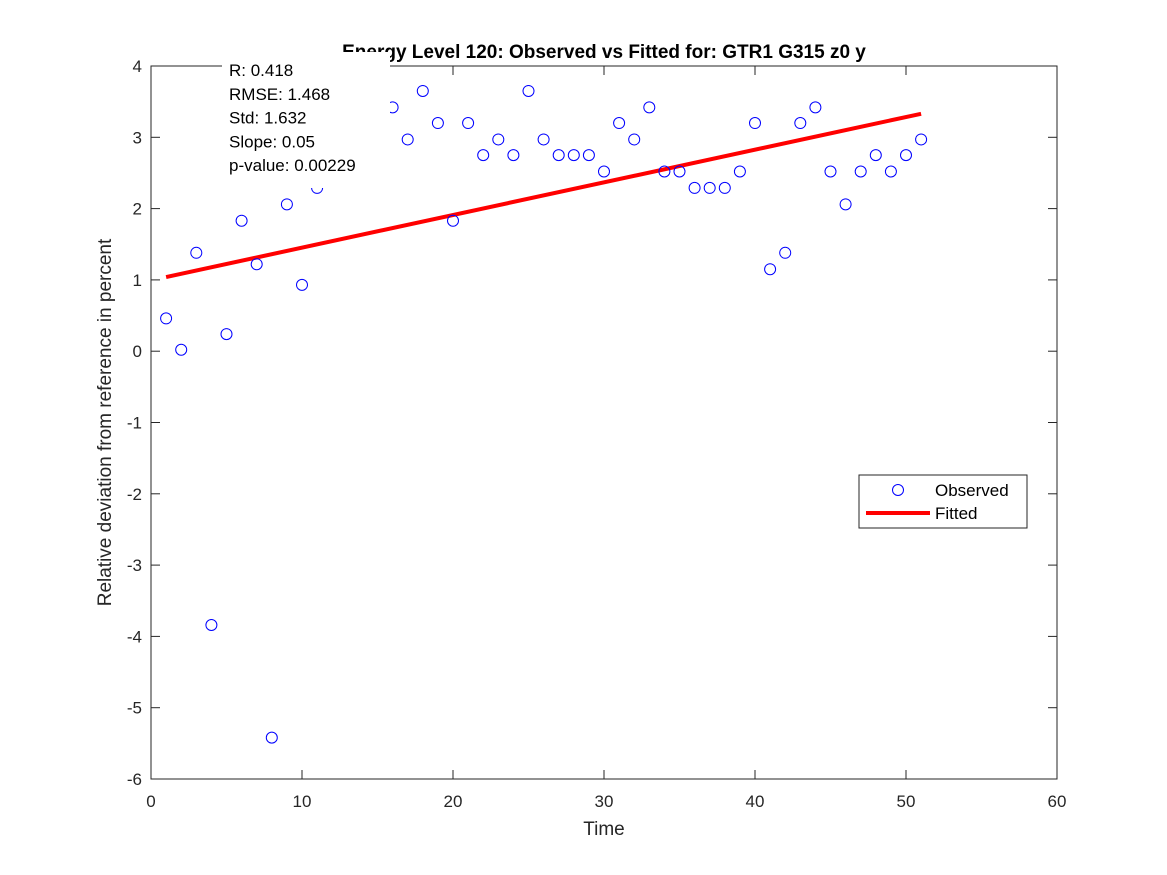  What do you see at coordinates (134, 708) in the screenshot?
I see `y-tick-label: -5` at bounding box center [134, 708].